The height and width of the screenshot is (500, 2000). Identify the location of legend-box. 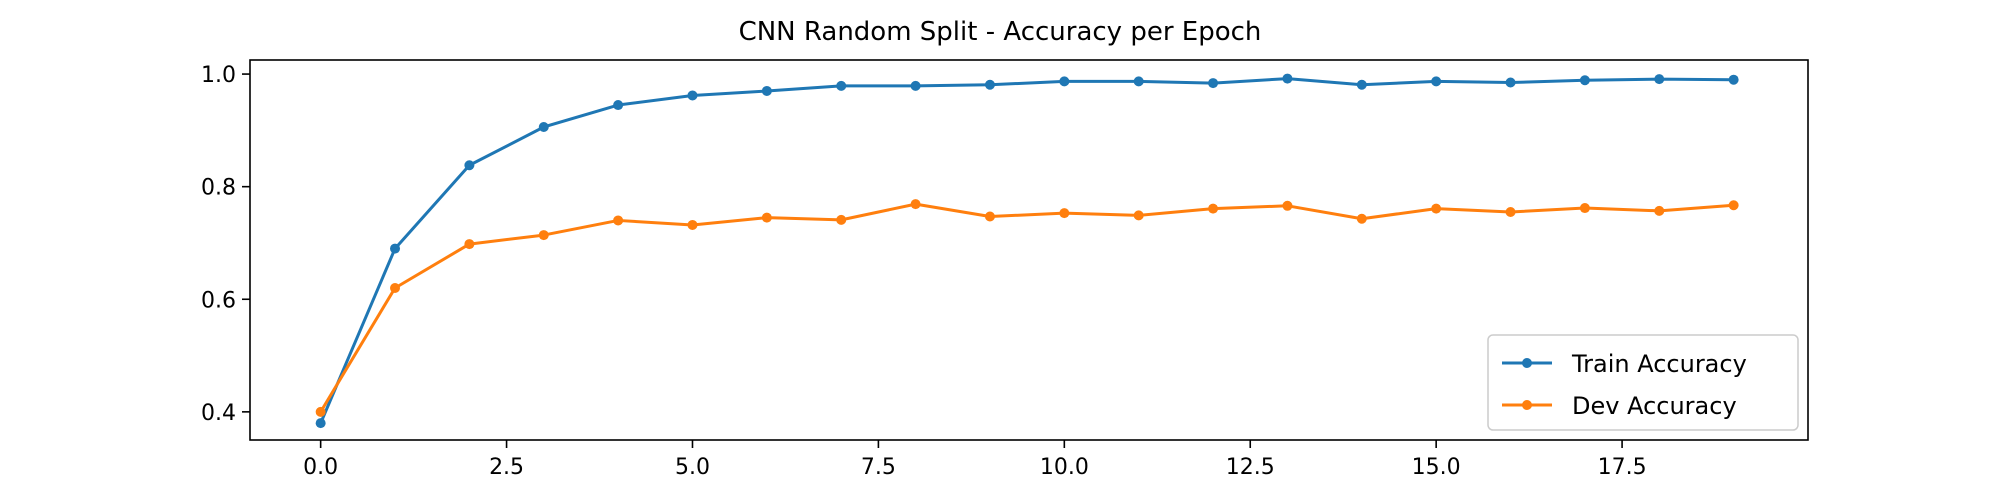
(1643, 382).